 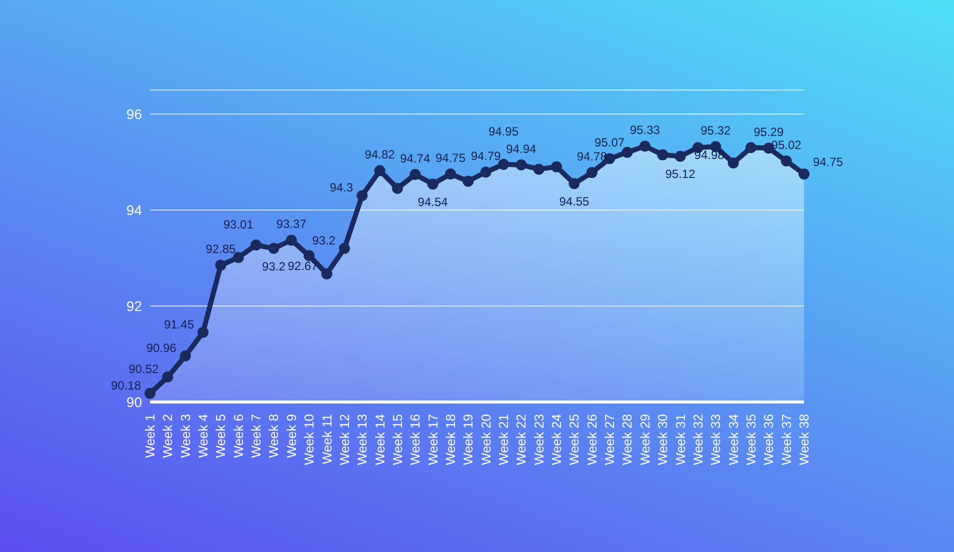 I want to click on data-label: 93.37, so click(x=291, y=224).